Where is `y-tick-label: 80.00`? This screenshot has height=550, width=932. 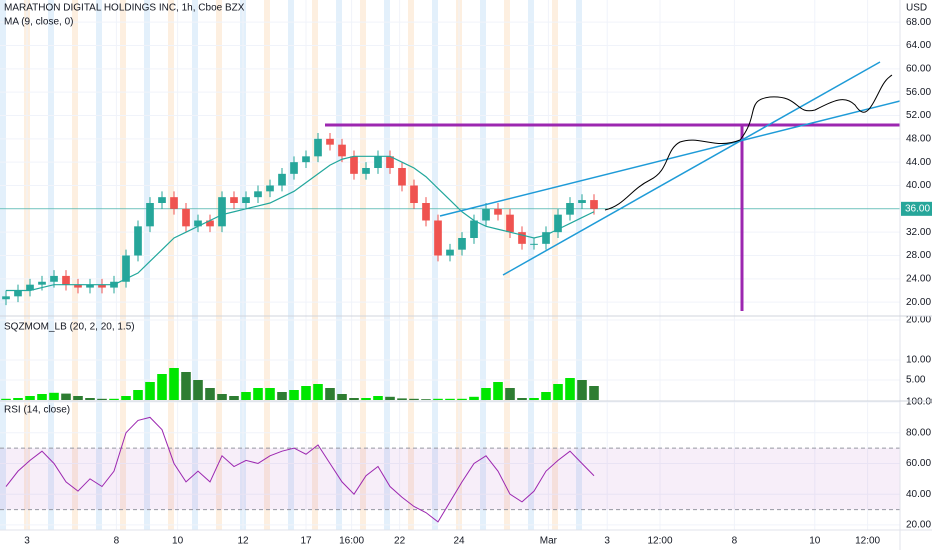 y-tick-label: 80.00 is located at coordinates (918, 432).